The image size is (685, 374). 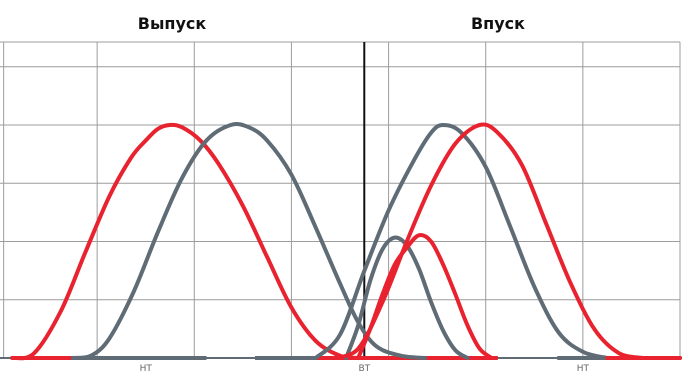 I want to click on tick-labels: НТ ВТ НТ, so click(x=365, y=369).